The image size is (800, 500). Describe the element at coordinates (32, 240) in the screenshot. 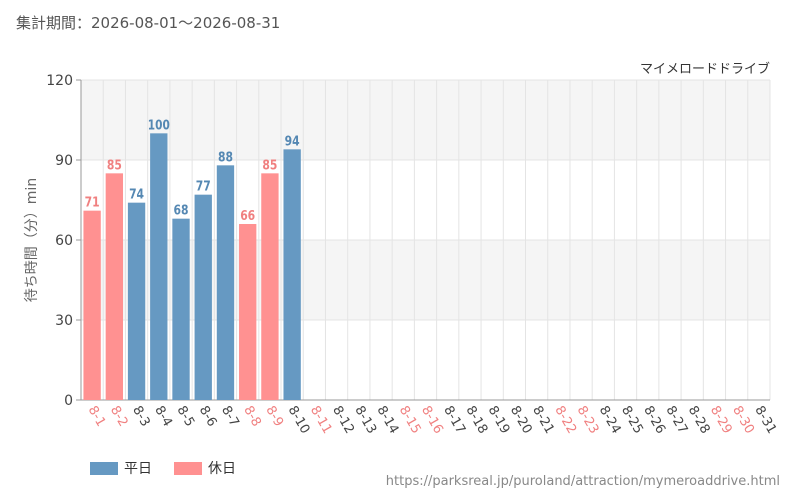

I see `y-axis-label: 待ち時間（分）min` at that location.